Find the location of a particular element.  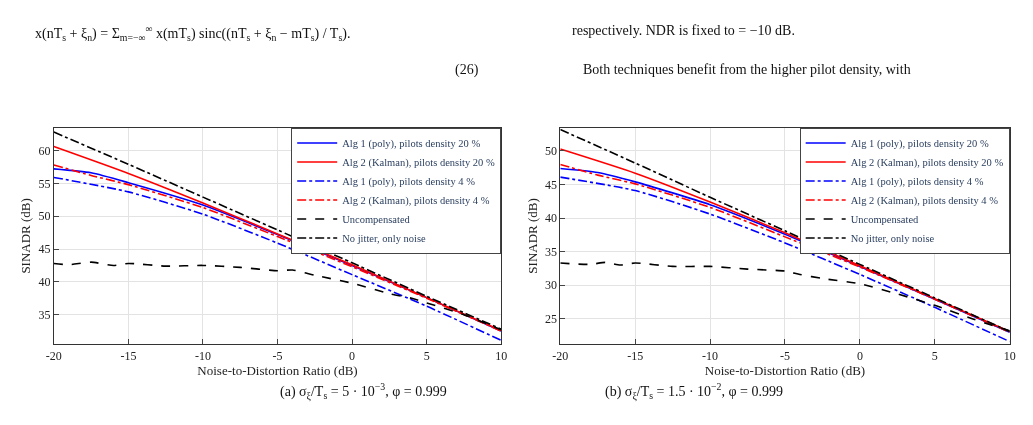

text: (26) is located at coordinates (467, 70).